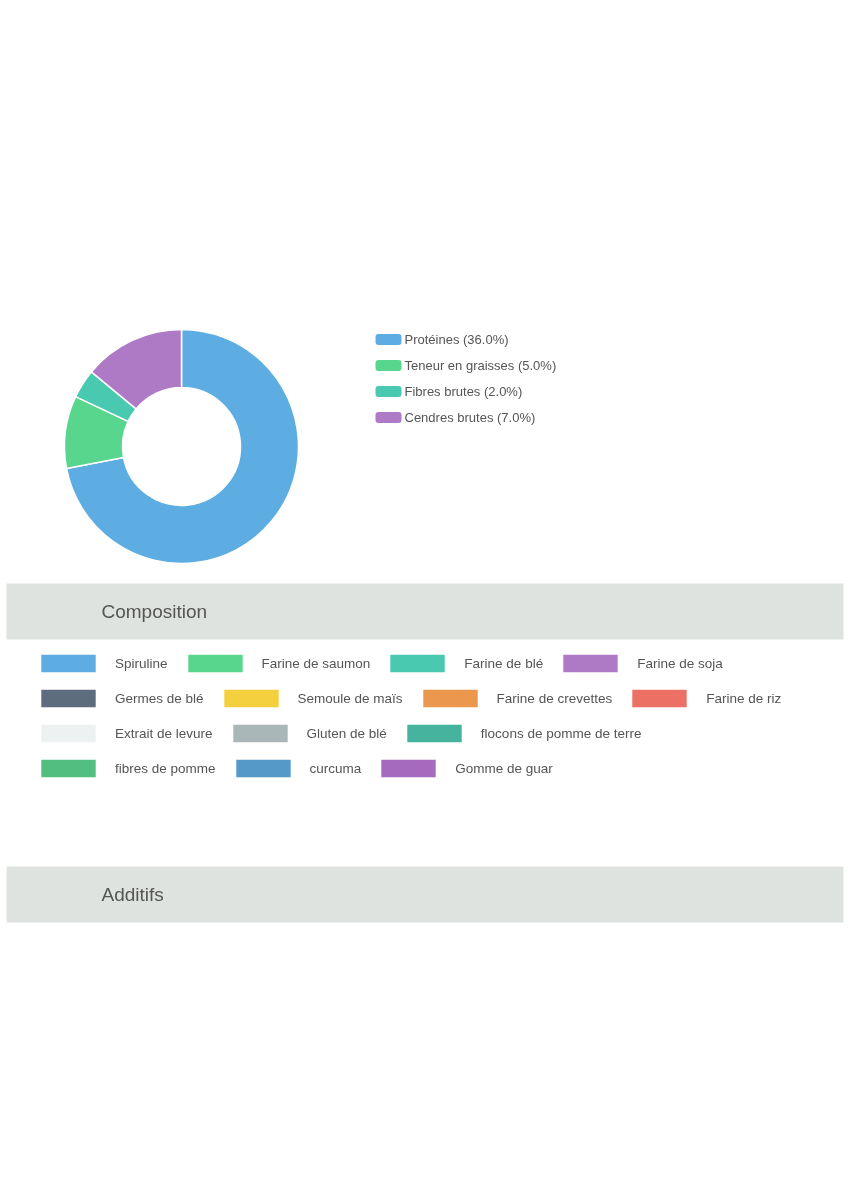  Describe the element at coordinates (504, 768) in the screenshot. I see `category-label: Gomme de guar` at that location.